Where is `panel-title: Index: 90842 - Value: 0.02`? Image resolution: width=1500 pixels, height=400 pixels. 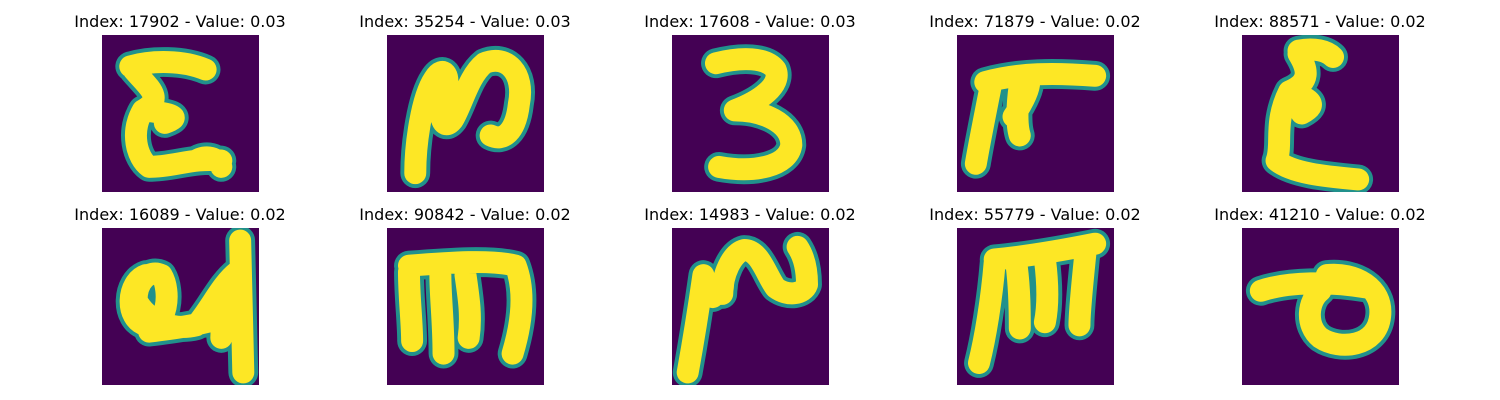
panel-title: Index: 90842 - Value: 0.02 is located at coordinates (465, 214).